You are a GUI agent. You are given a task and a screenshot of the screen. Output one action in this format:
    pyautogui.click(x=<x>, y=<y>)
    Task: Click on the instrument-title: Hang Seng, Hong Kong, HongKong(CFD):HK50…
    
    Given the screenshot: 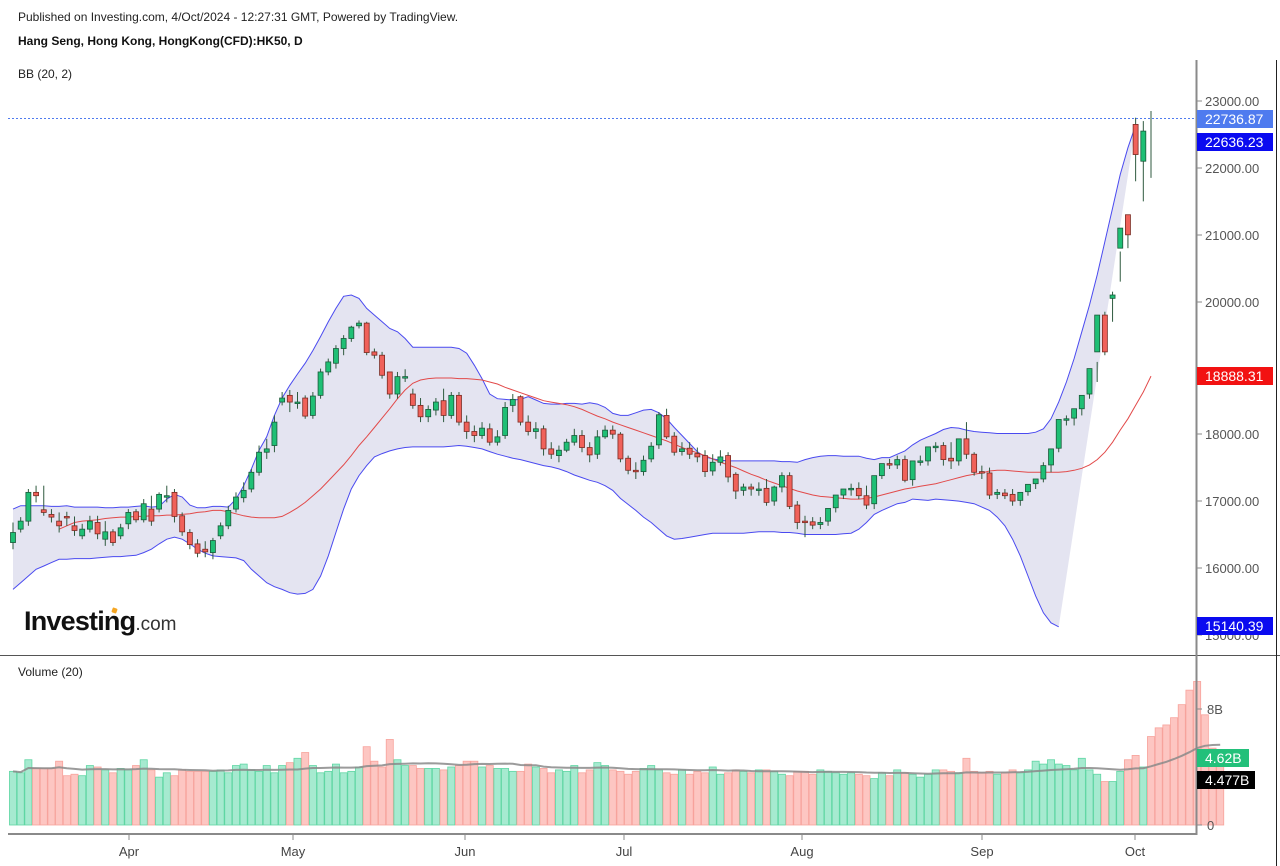 What is the action you would take?
    pyautogui.click(x=160, y=41)
    